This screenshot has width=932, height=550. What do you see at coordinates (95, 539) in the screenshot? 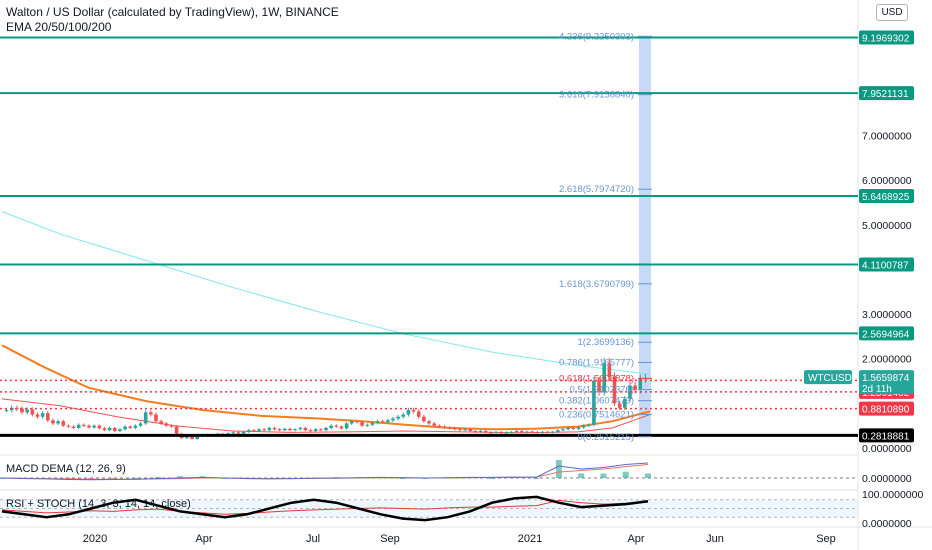
I see `x-tick-0: 2020` at bounding box center [95, 539].